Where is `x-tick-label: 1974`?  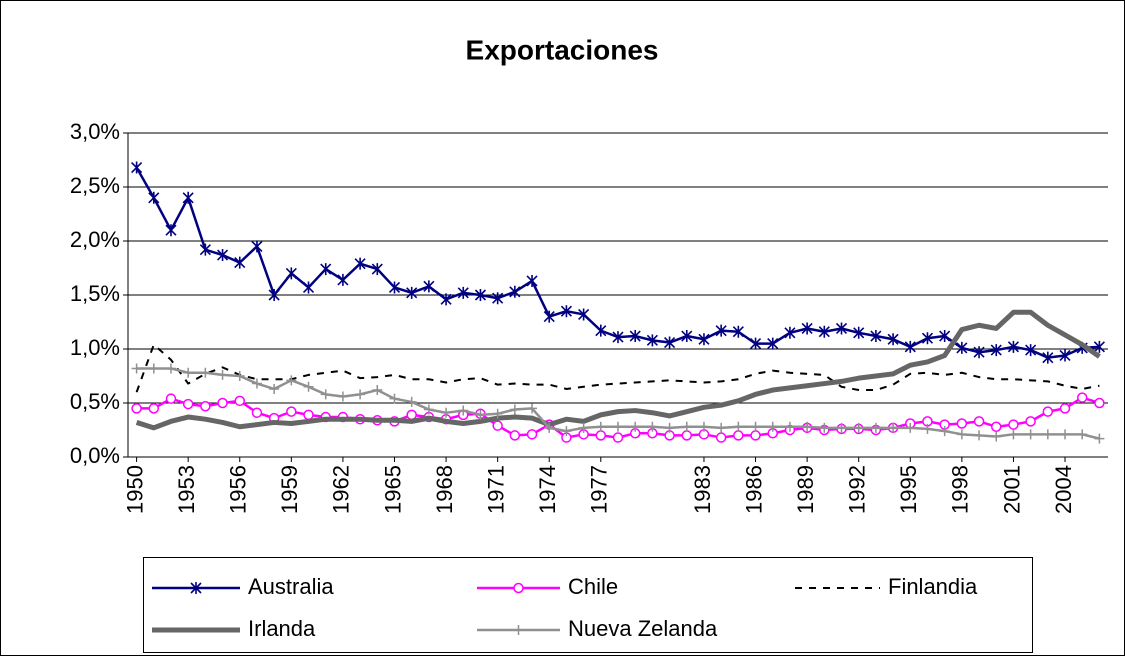 x-tick-label: 1974 is located at coordinates (547, 489).